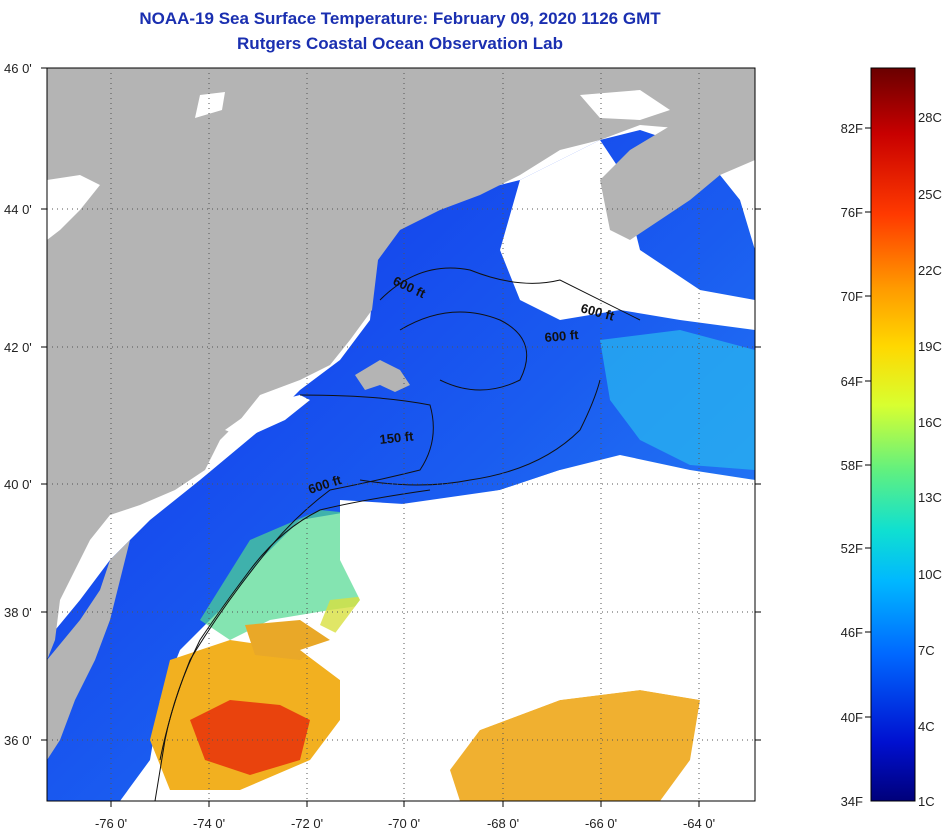 The height and width of the screenshot is (832, 944). I want to click on colorbar-f-34: 34F, so click(852, 801).